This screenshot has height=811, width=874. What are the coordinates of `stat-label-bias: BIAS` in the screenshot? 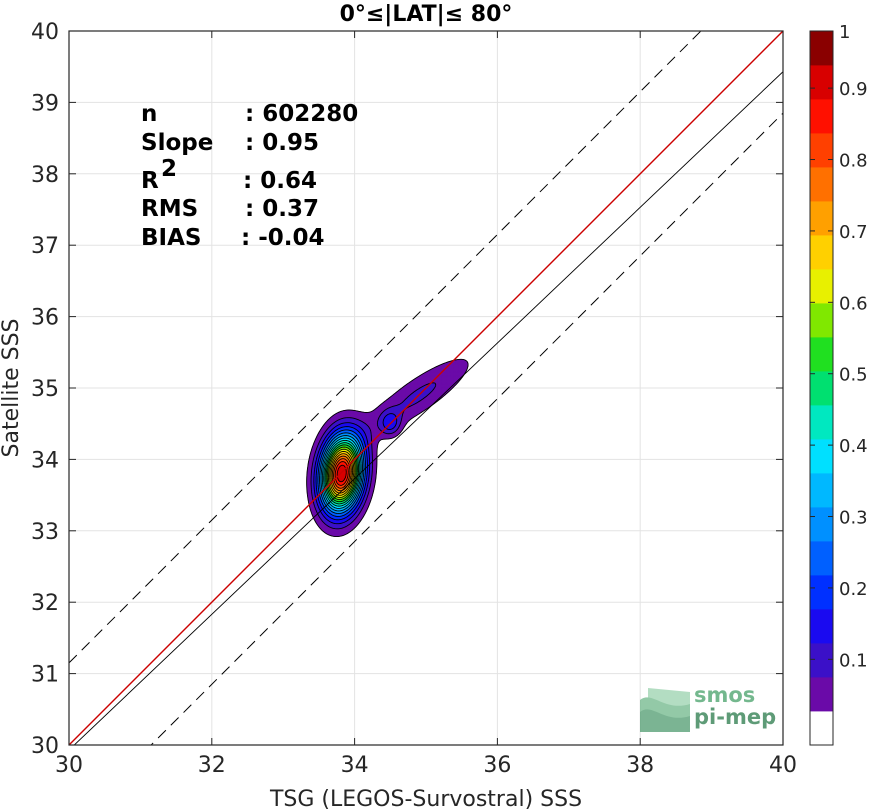 It's located at (171, 238).